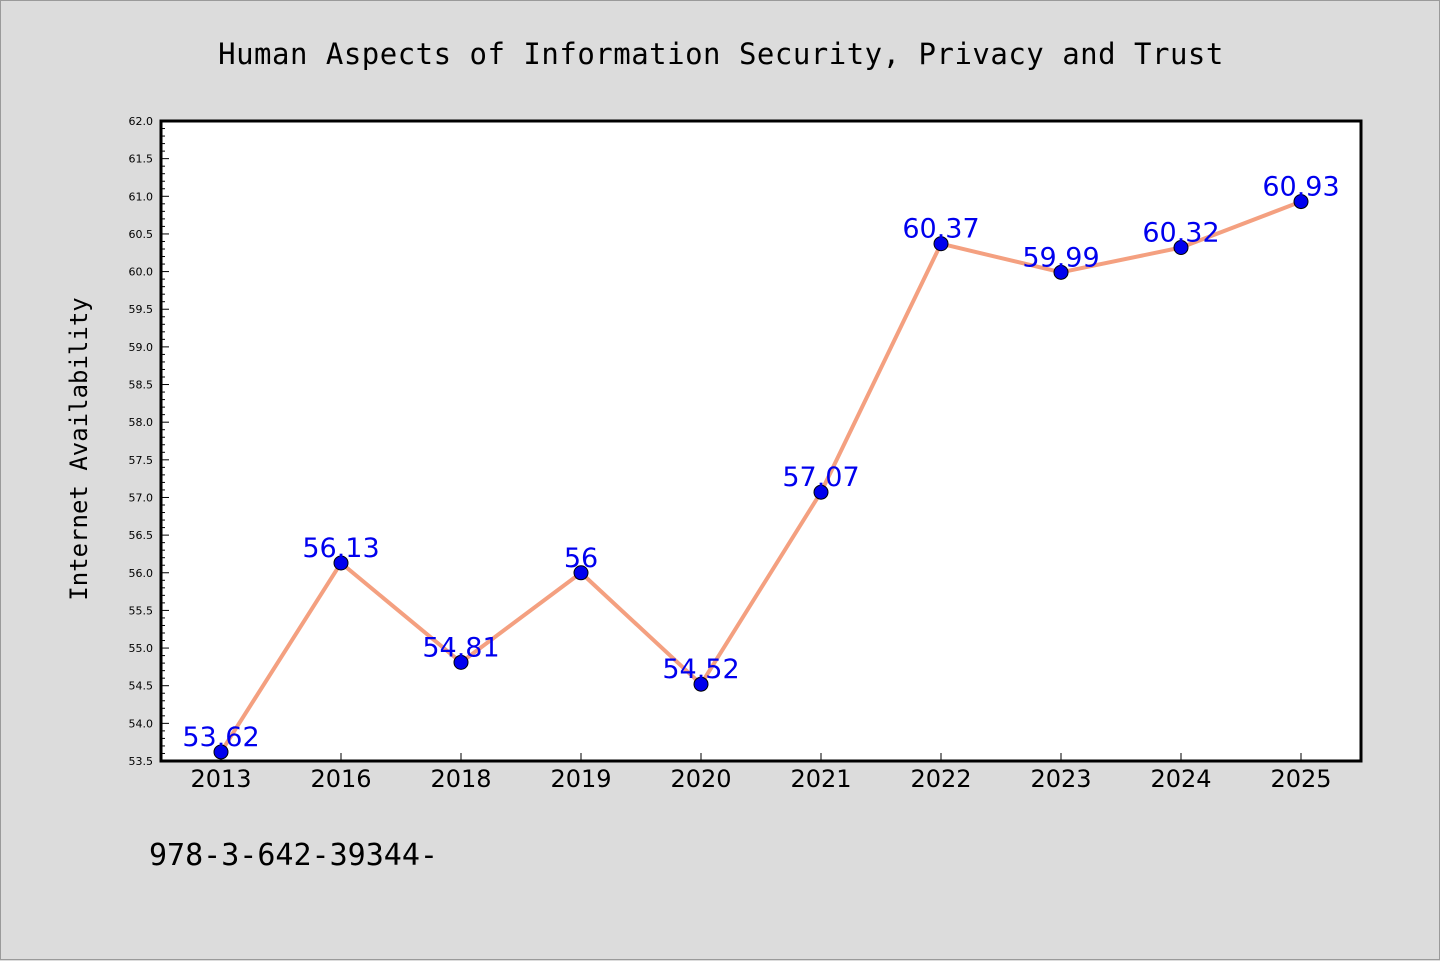 This screenshot has height=961, width=1440. I want to click on x-tick-label: 2021, so click(820, 779).